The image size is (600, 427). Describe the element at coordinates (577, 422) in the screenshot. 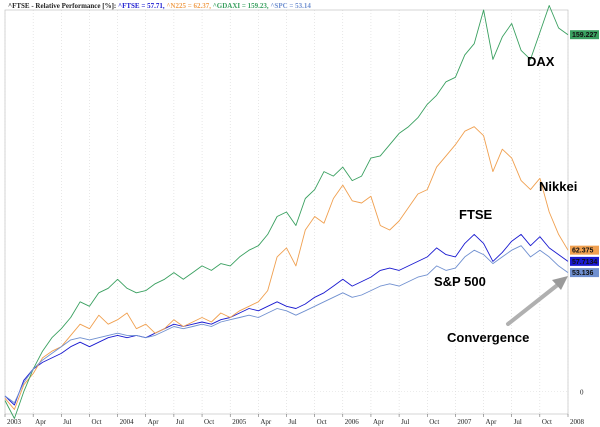

I see `x-tick-label: 2008` at that location.